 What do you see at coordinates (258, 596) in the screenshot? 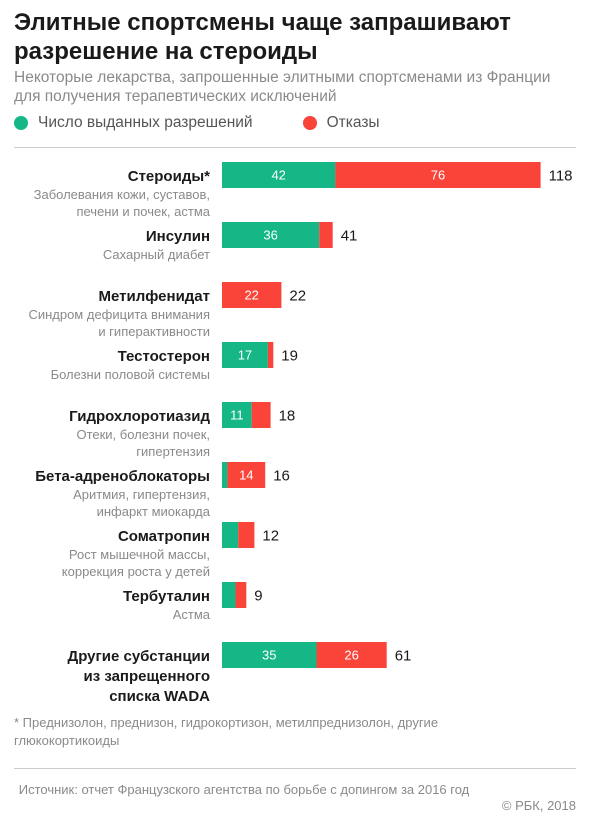
I see `bar-total-label: 9` at bounding box center [258, 596].